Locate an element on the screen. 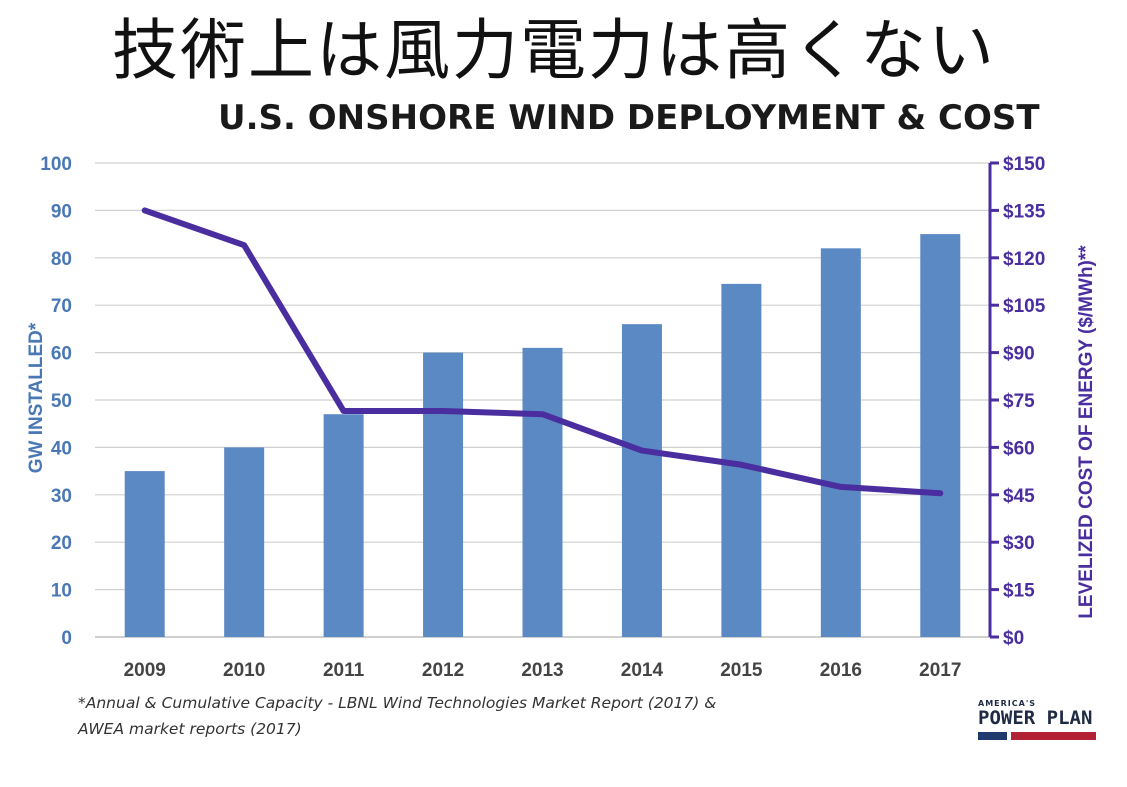  y-tick-label: 70 is located at coordinates (61, 306).